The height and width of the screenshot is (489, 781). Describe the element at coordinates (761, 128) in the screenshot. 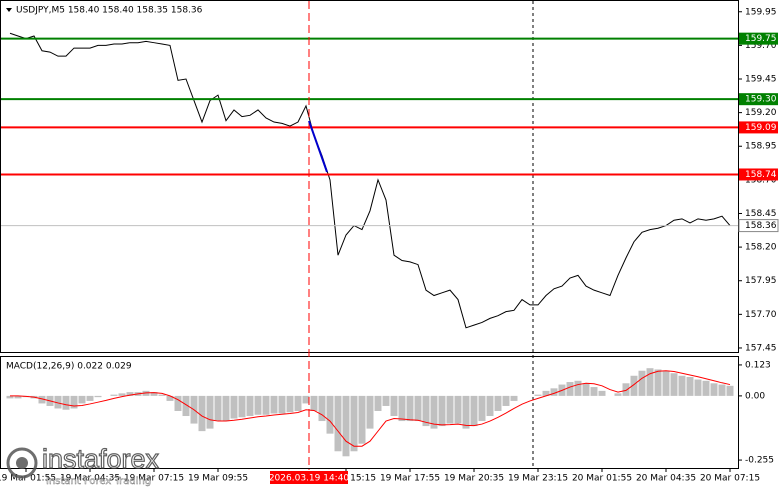

I see `level-label: 159.09` at that location.